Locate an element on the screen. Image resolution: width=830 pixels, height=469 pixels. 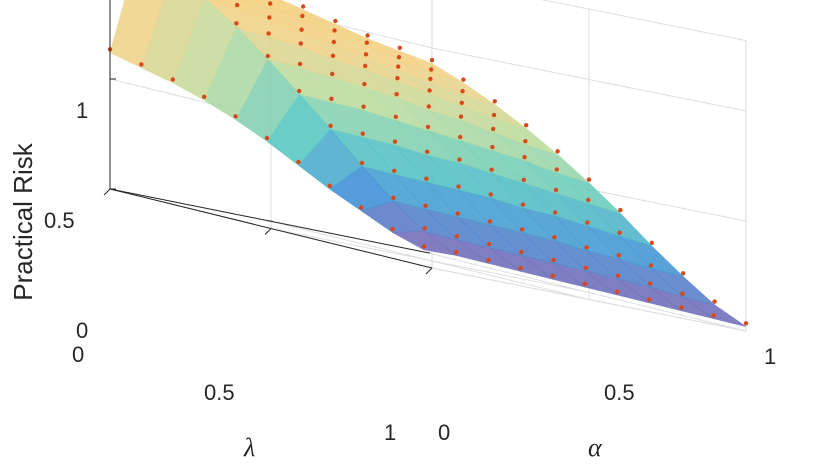
alpha-axis-label: α is located at coordinates (595, 447).